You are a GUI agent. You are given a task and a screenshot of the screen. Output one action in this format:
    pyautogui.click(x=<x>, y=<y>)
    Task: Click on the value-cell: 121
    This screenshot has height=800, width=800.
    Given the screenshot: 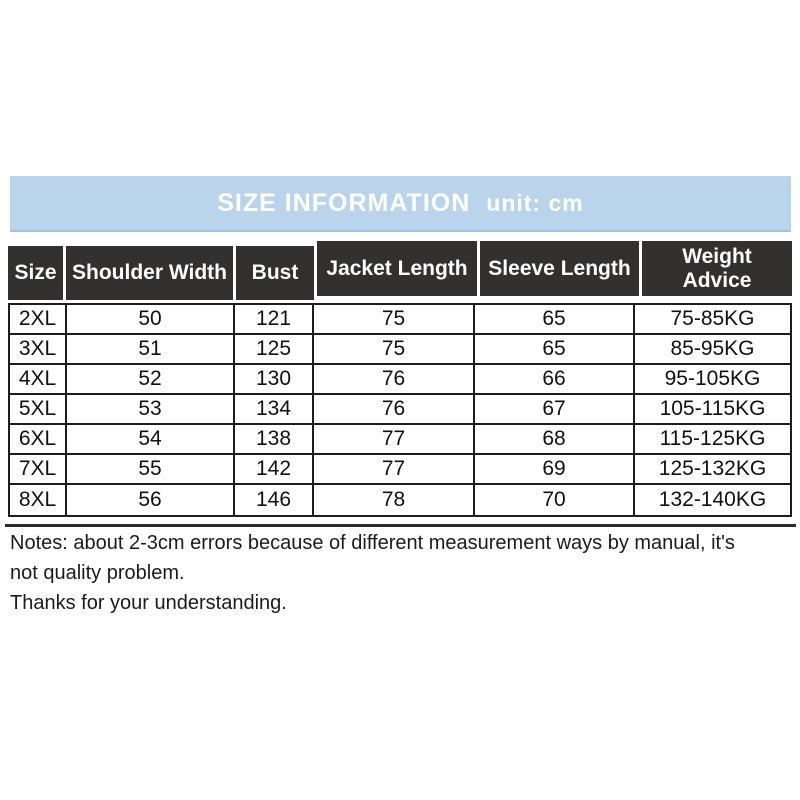 What is the action you would take?
    pyautogui.click(x=274, y=320)
    